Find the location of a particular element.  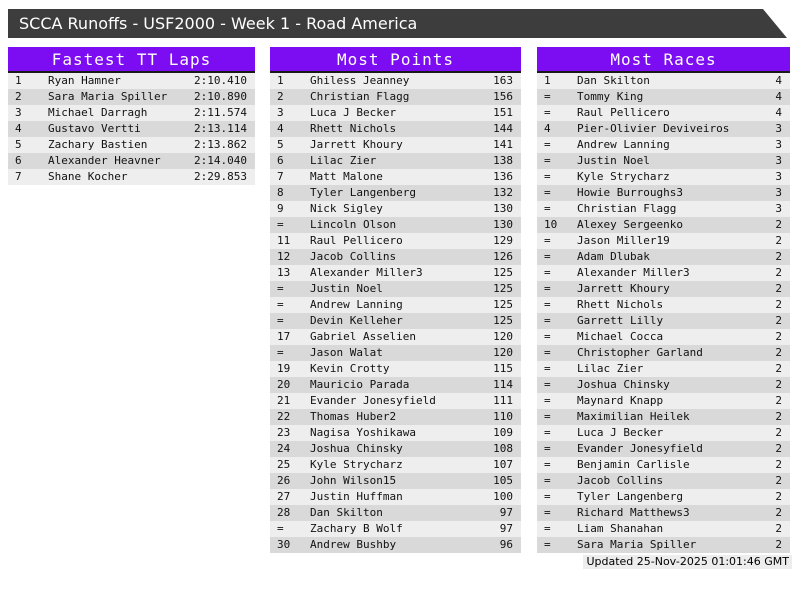

table-row: 24 Joshua Chinsky 108 is located at coordinates (395, 449).